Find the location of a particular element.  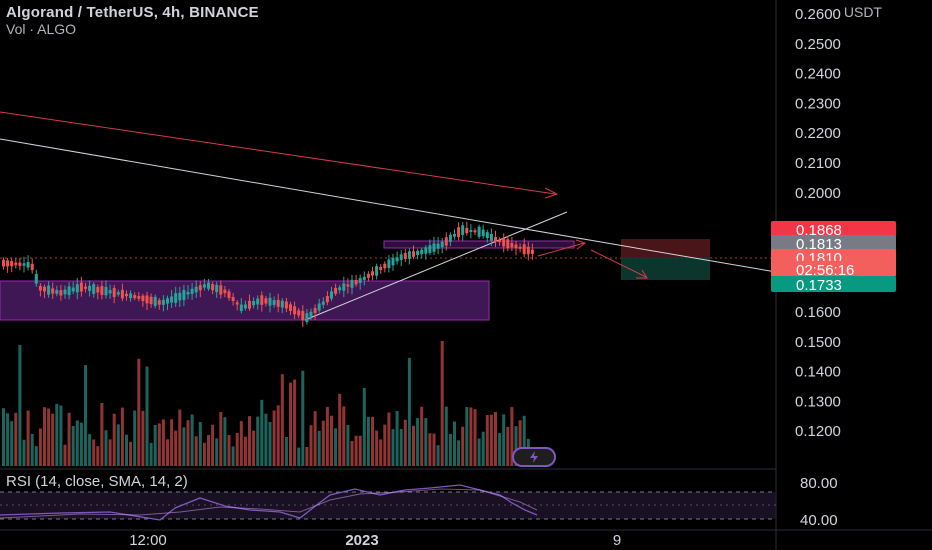

lightning-icon is located at coordinates (534, 457).